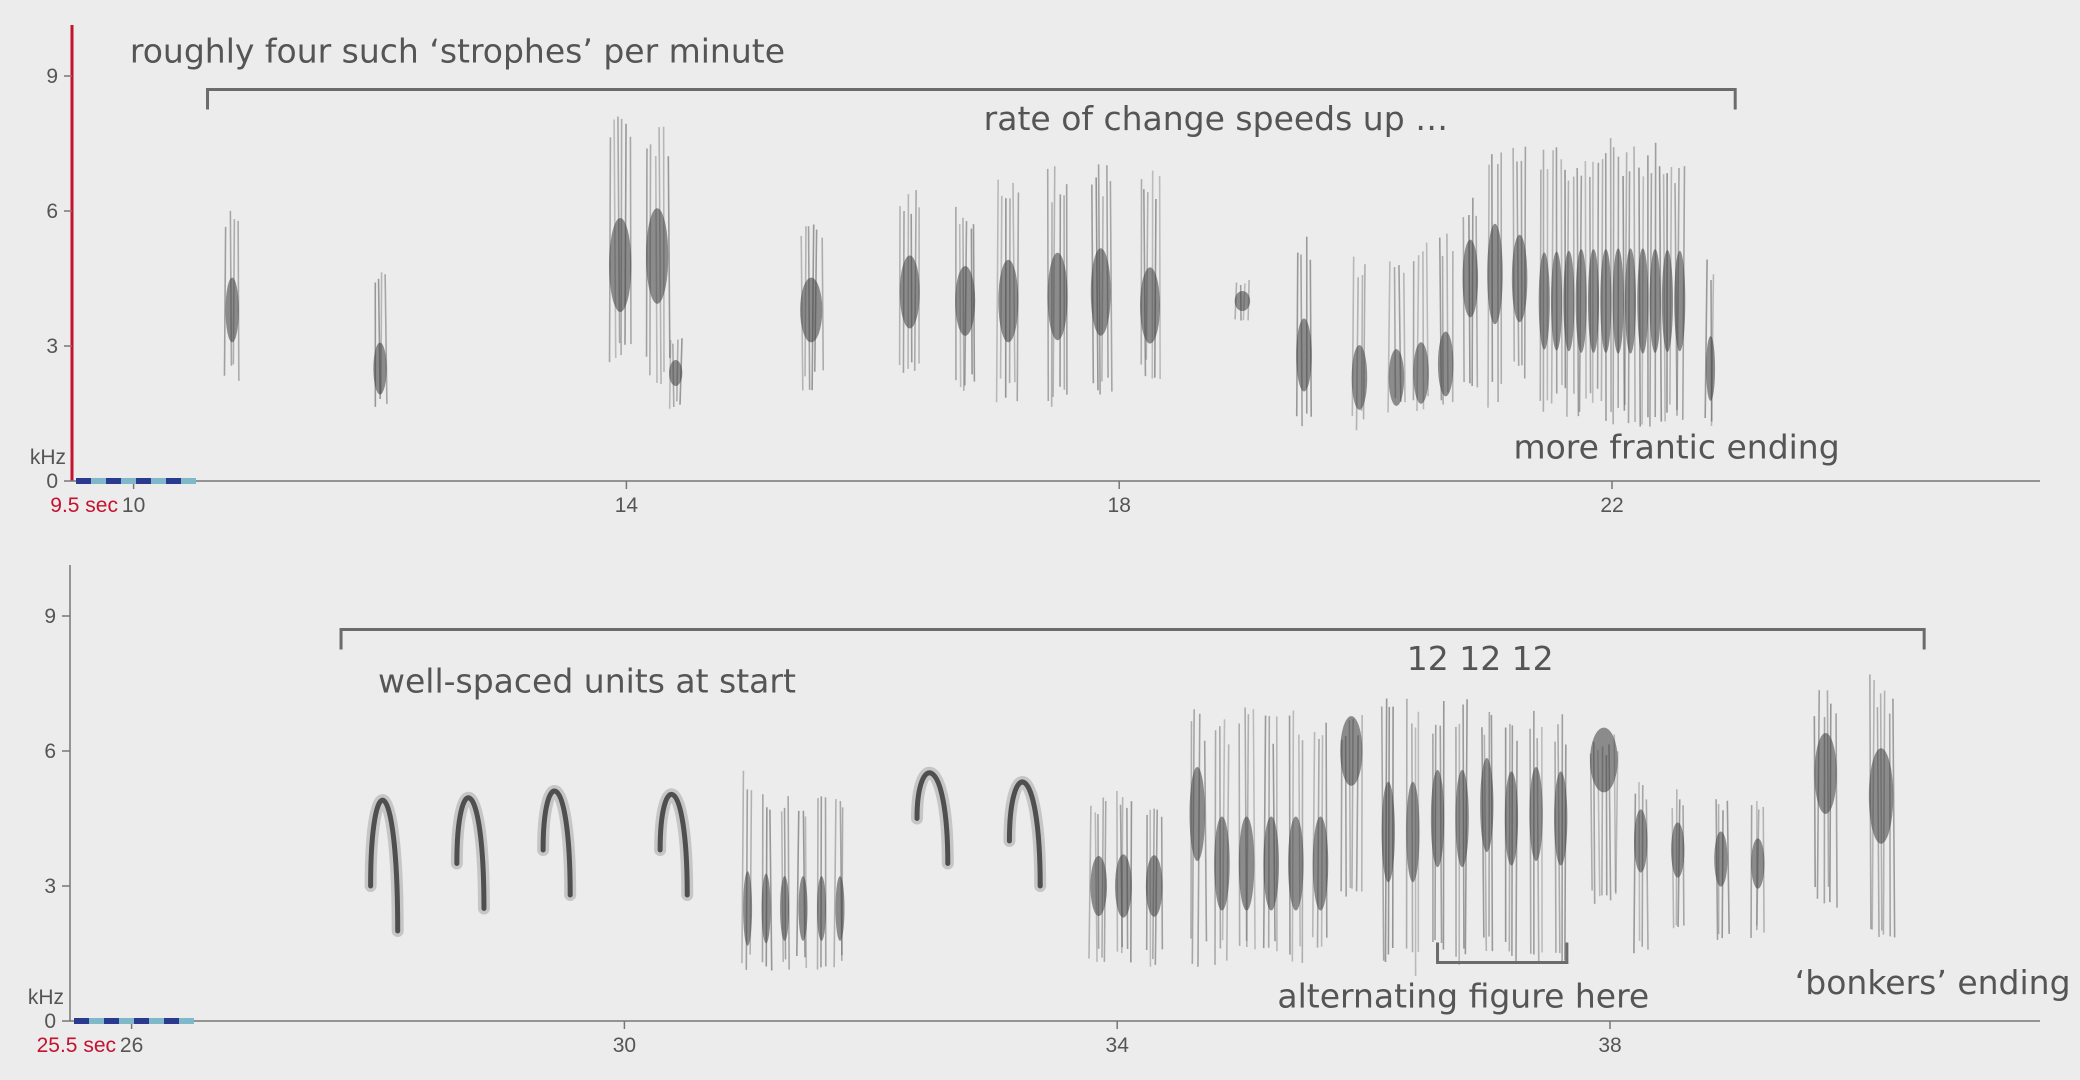  I want to click on playback-strip, so click(134, 1021).